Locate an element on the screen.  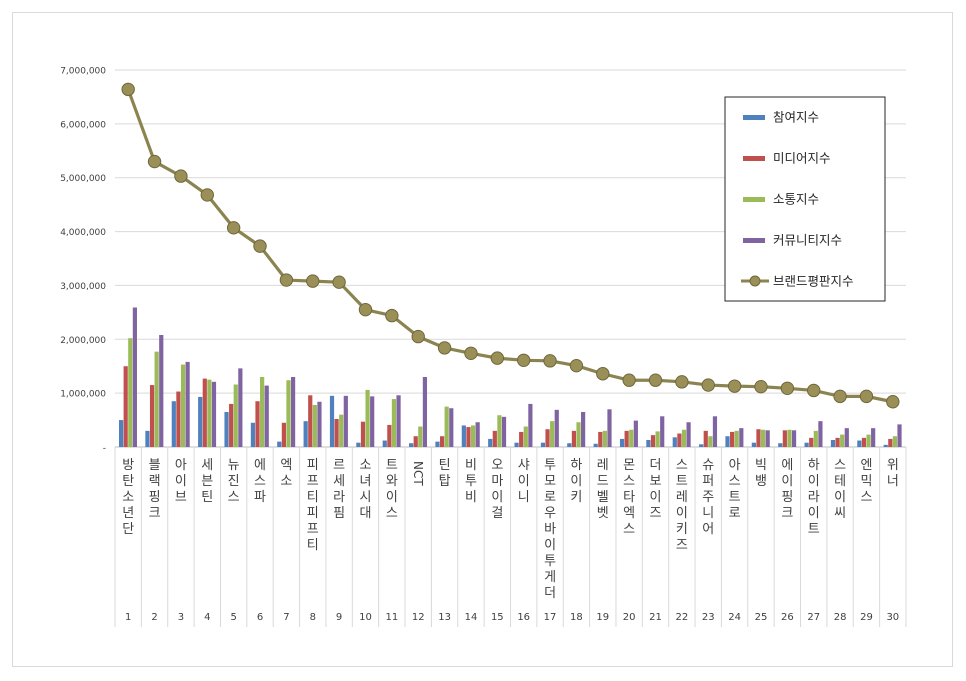
rank-label: 11 is located at coordinates (391, 617).